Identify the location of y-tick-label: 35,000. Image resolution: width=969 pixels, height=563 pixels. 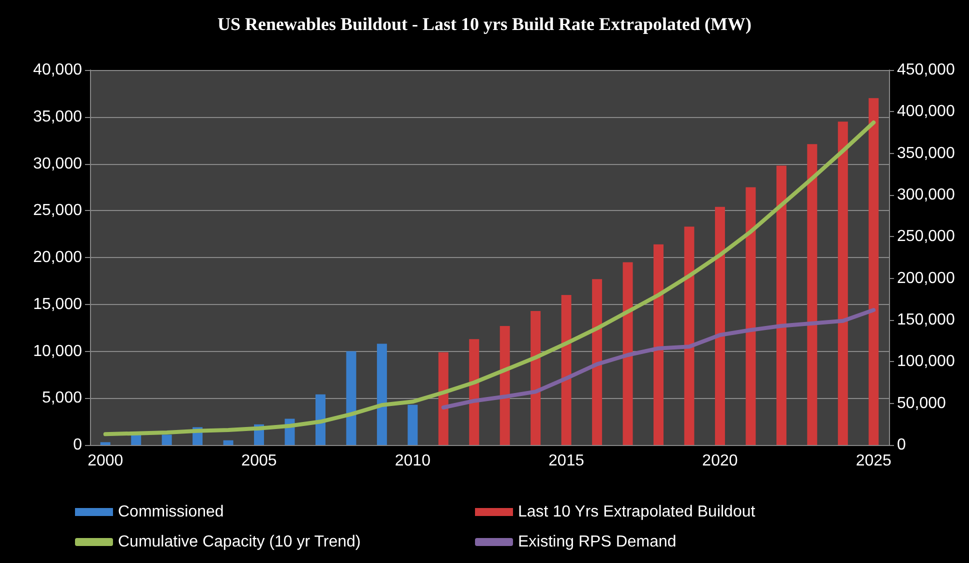
(57, 117).